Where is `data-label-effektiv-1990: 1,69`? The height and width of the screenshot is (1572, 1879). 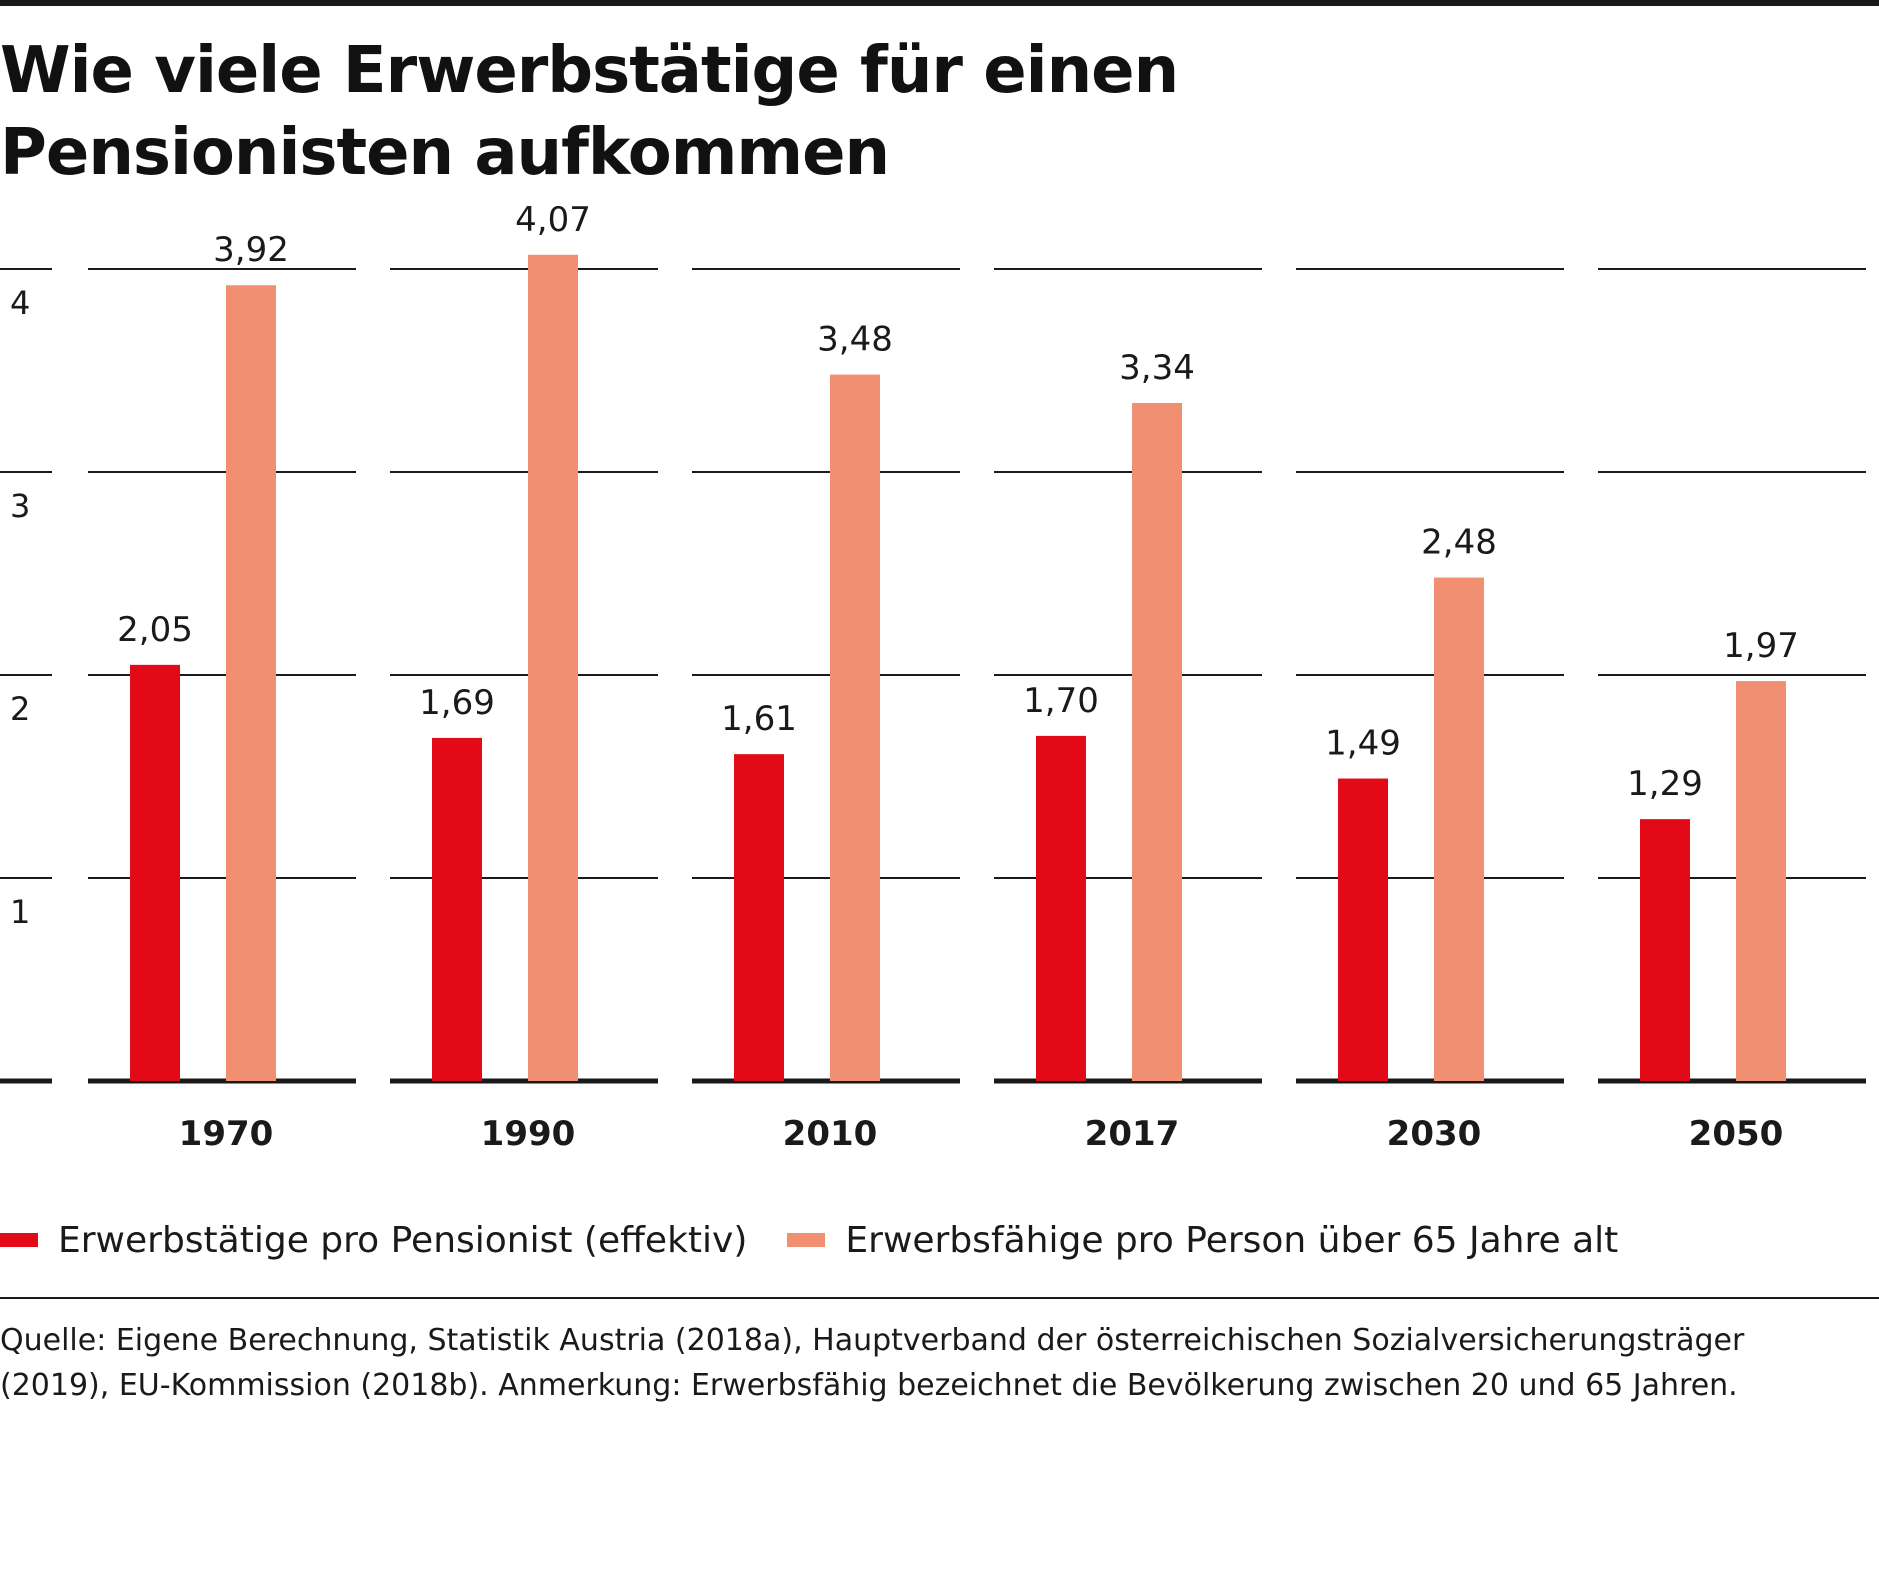 data-label-effektiv-1990: 1,69 is located at coordinates (457, 703).